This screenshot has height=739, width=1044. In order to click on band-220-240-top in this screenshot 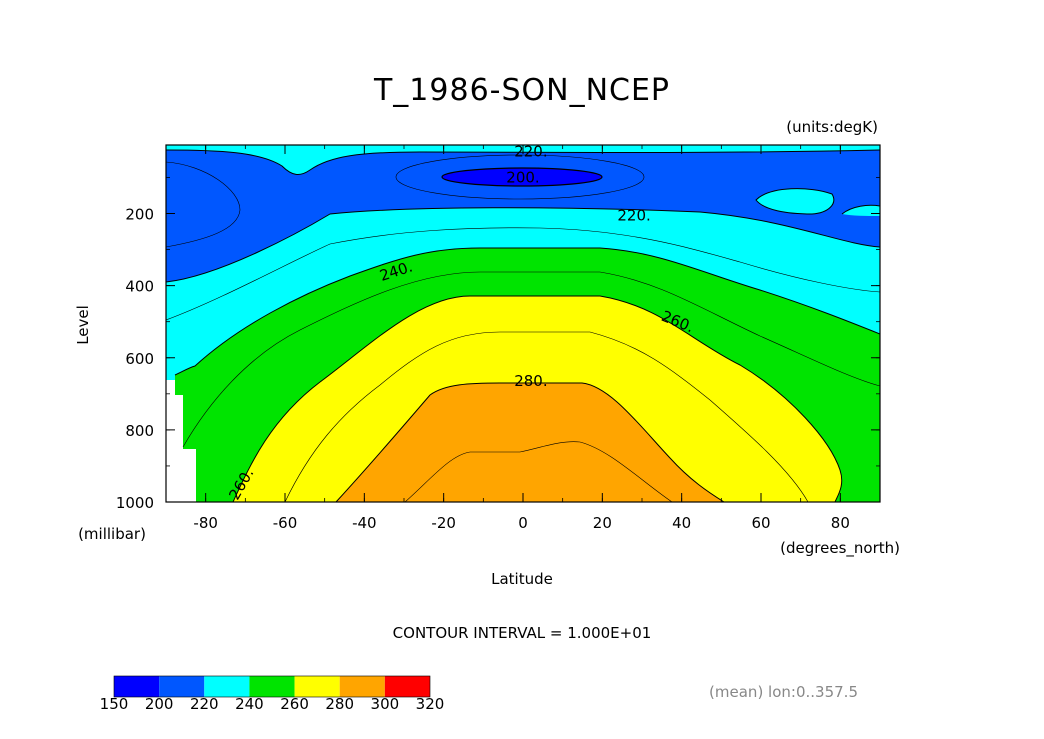, I will do `click(523, 160)`.